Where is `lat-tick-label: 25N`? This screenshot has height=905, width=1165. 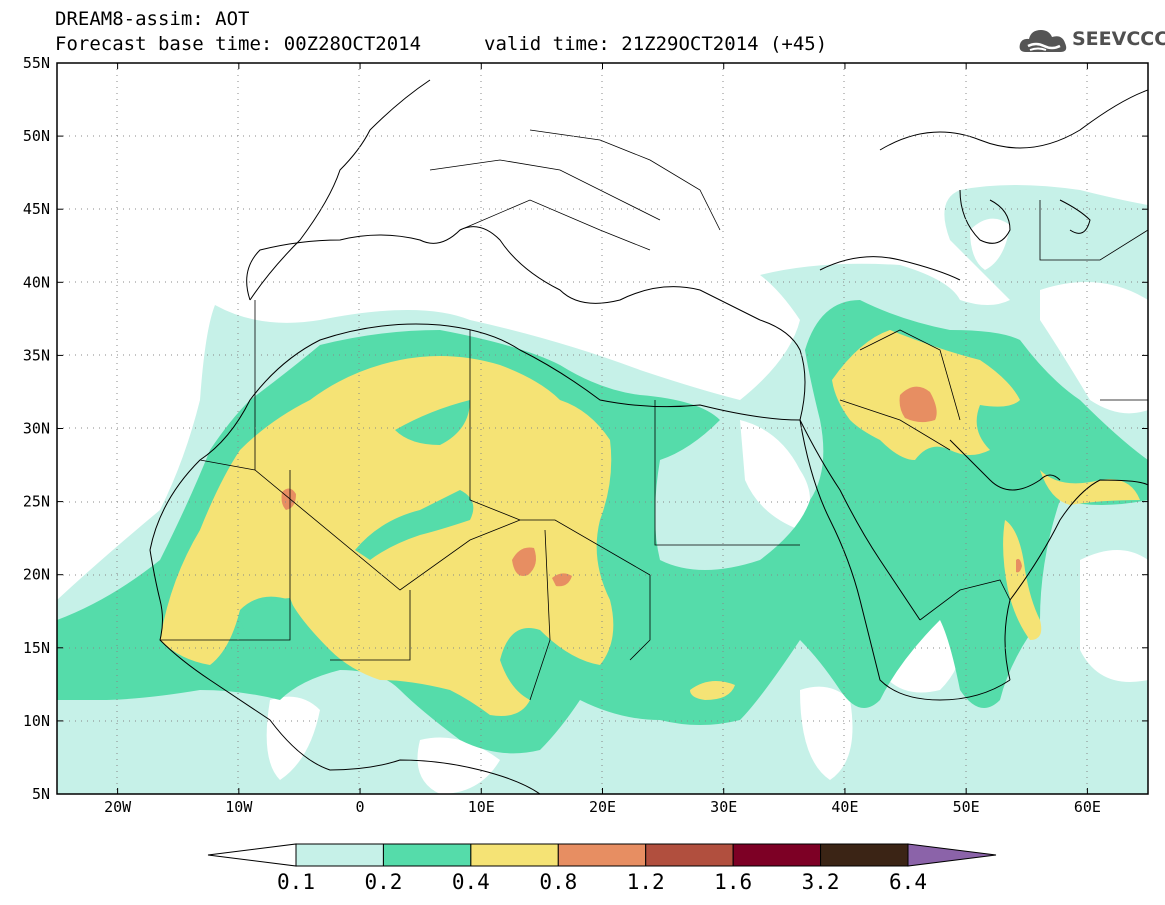
lat-tick-label: 25N is located at coordinates (36, 502).